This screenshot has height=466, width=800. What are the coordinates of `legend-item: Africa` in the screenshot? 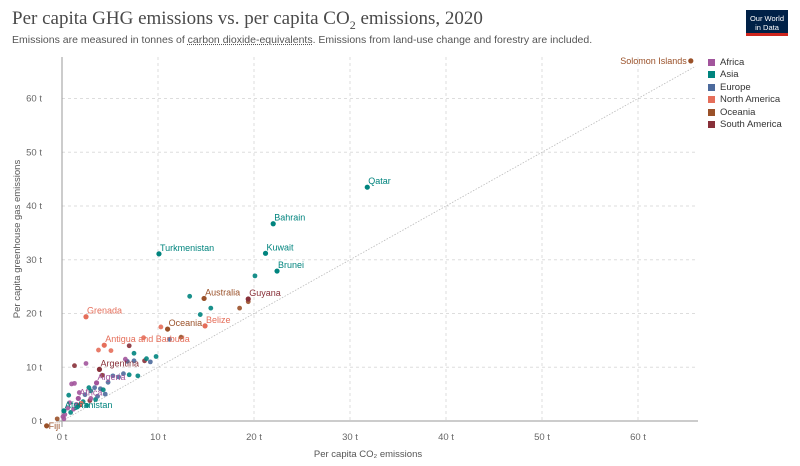 It's located at (745, 62).